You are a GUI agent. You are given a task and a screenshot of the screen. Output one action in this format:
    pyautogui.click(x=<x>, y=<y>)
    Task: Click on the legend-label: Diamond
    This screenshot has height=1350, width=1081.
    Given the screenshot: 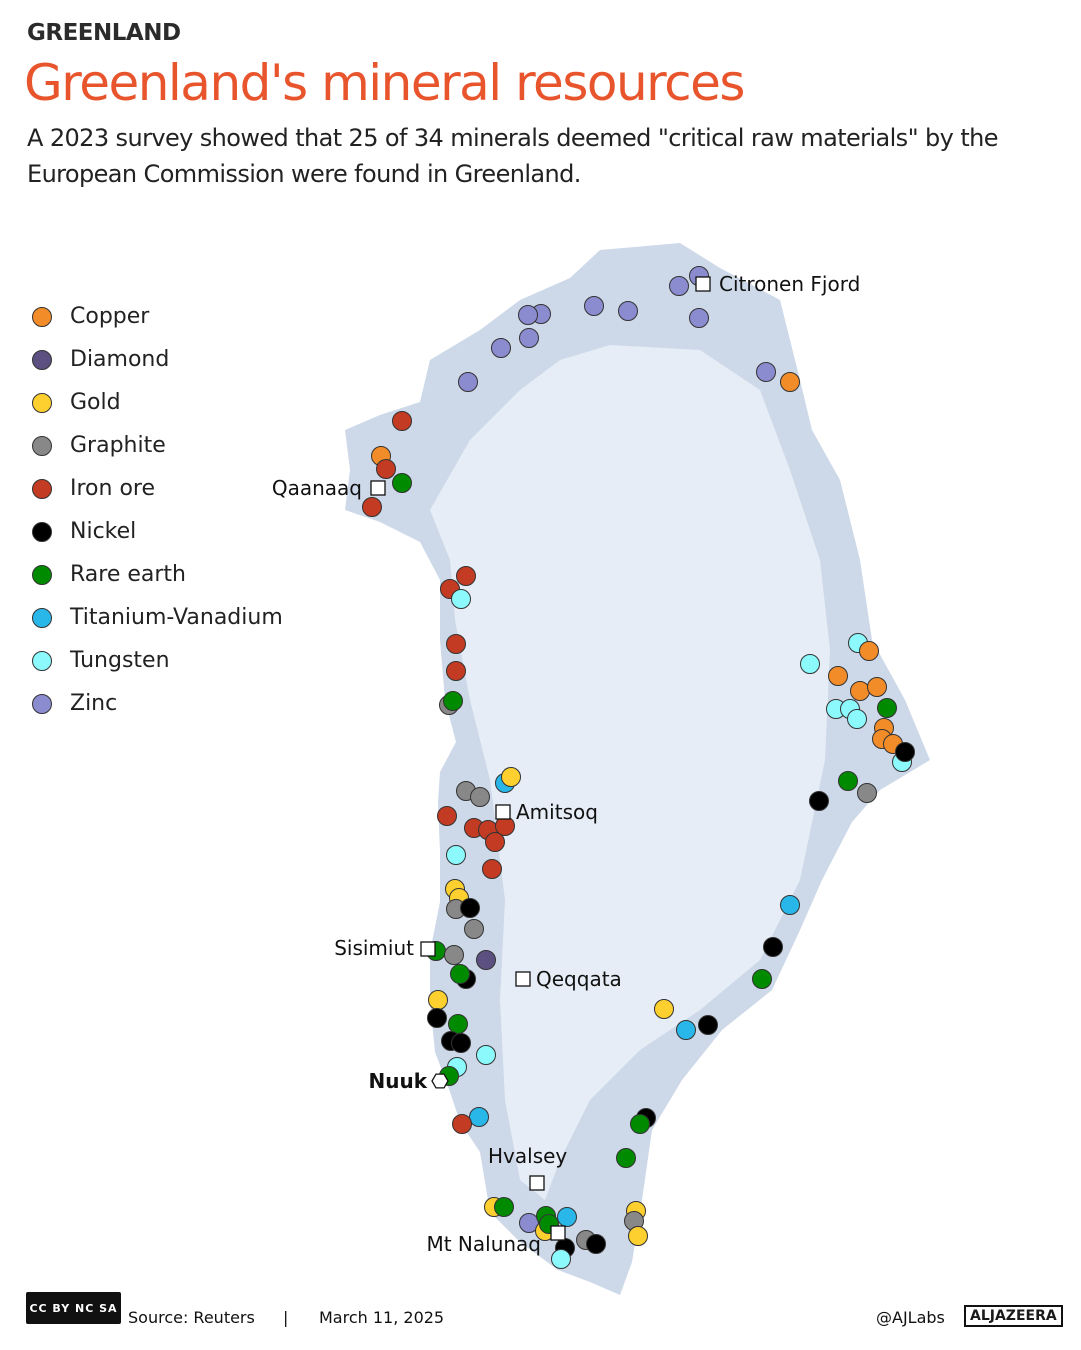 What is the action you would take?
    pyautogui.click(x=120, y=359)
    